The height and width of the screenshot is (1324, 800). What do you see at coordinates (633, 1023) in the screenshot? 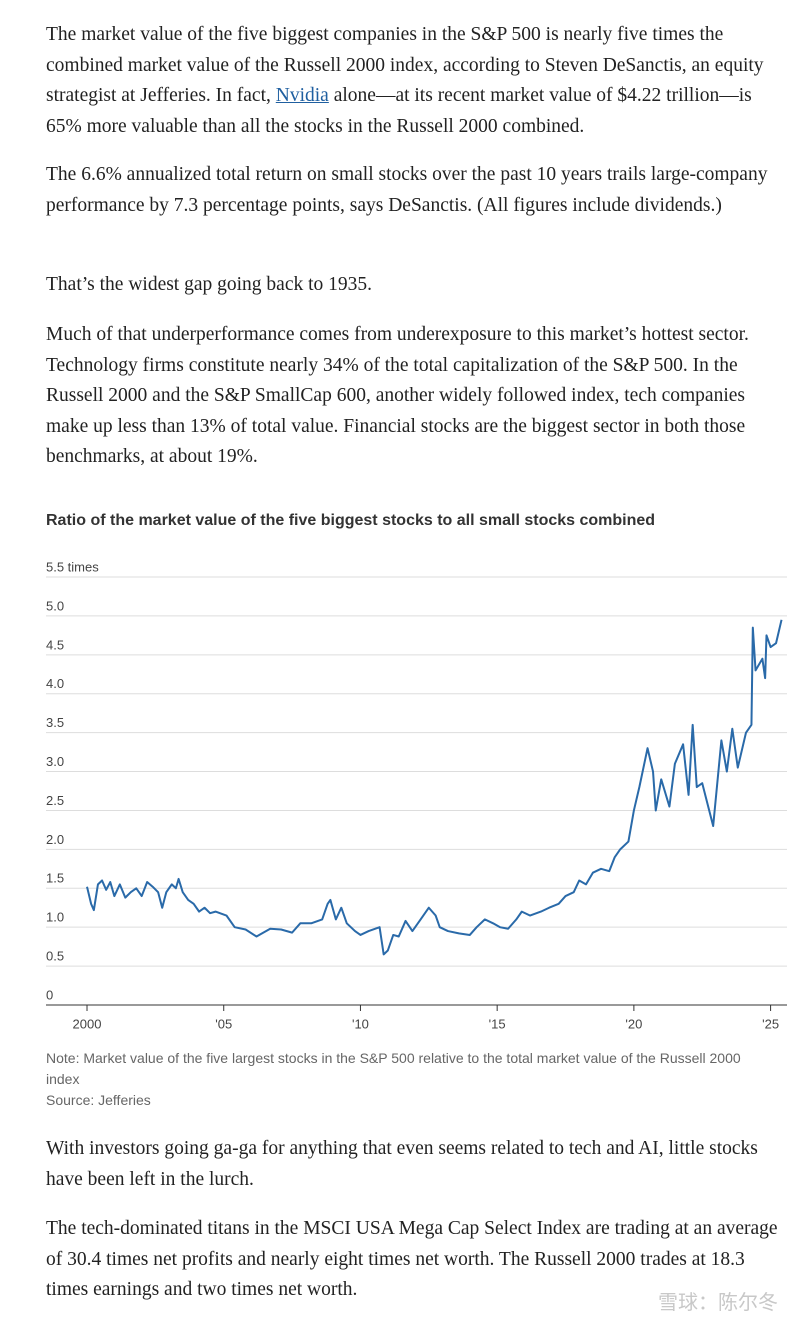
I see `x-tick-label: '20` at bounding box center [633, 1023].